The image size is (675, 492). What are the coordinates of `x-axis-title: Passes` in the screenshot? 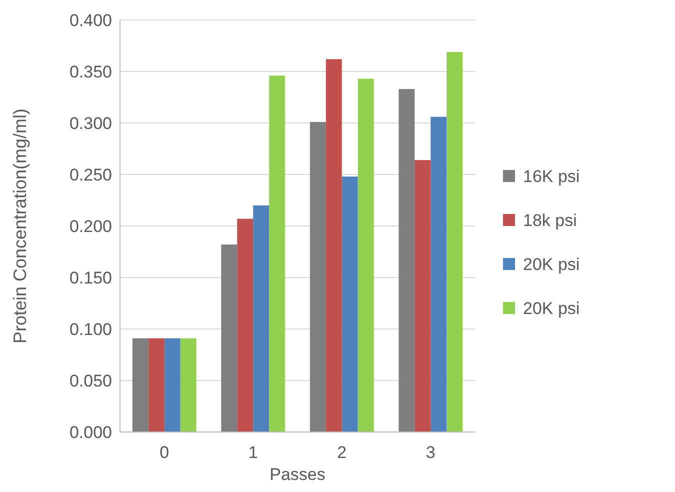 It's located at (298, 474).